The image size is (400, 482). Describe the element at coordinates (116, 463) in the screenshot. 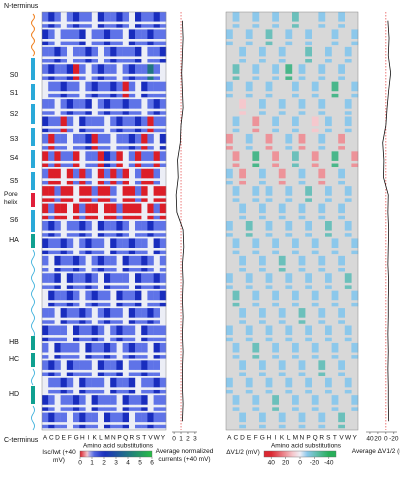

I see `colorbar-tick-label: 3` at that location.